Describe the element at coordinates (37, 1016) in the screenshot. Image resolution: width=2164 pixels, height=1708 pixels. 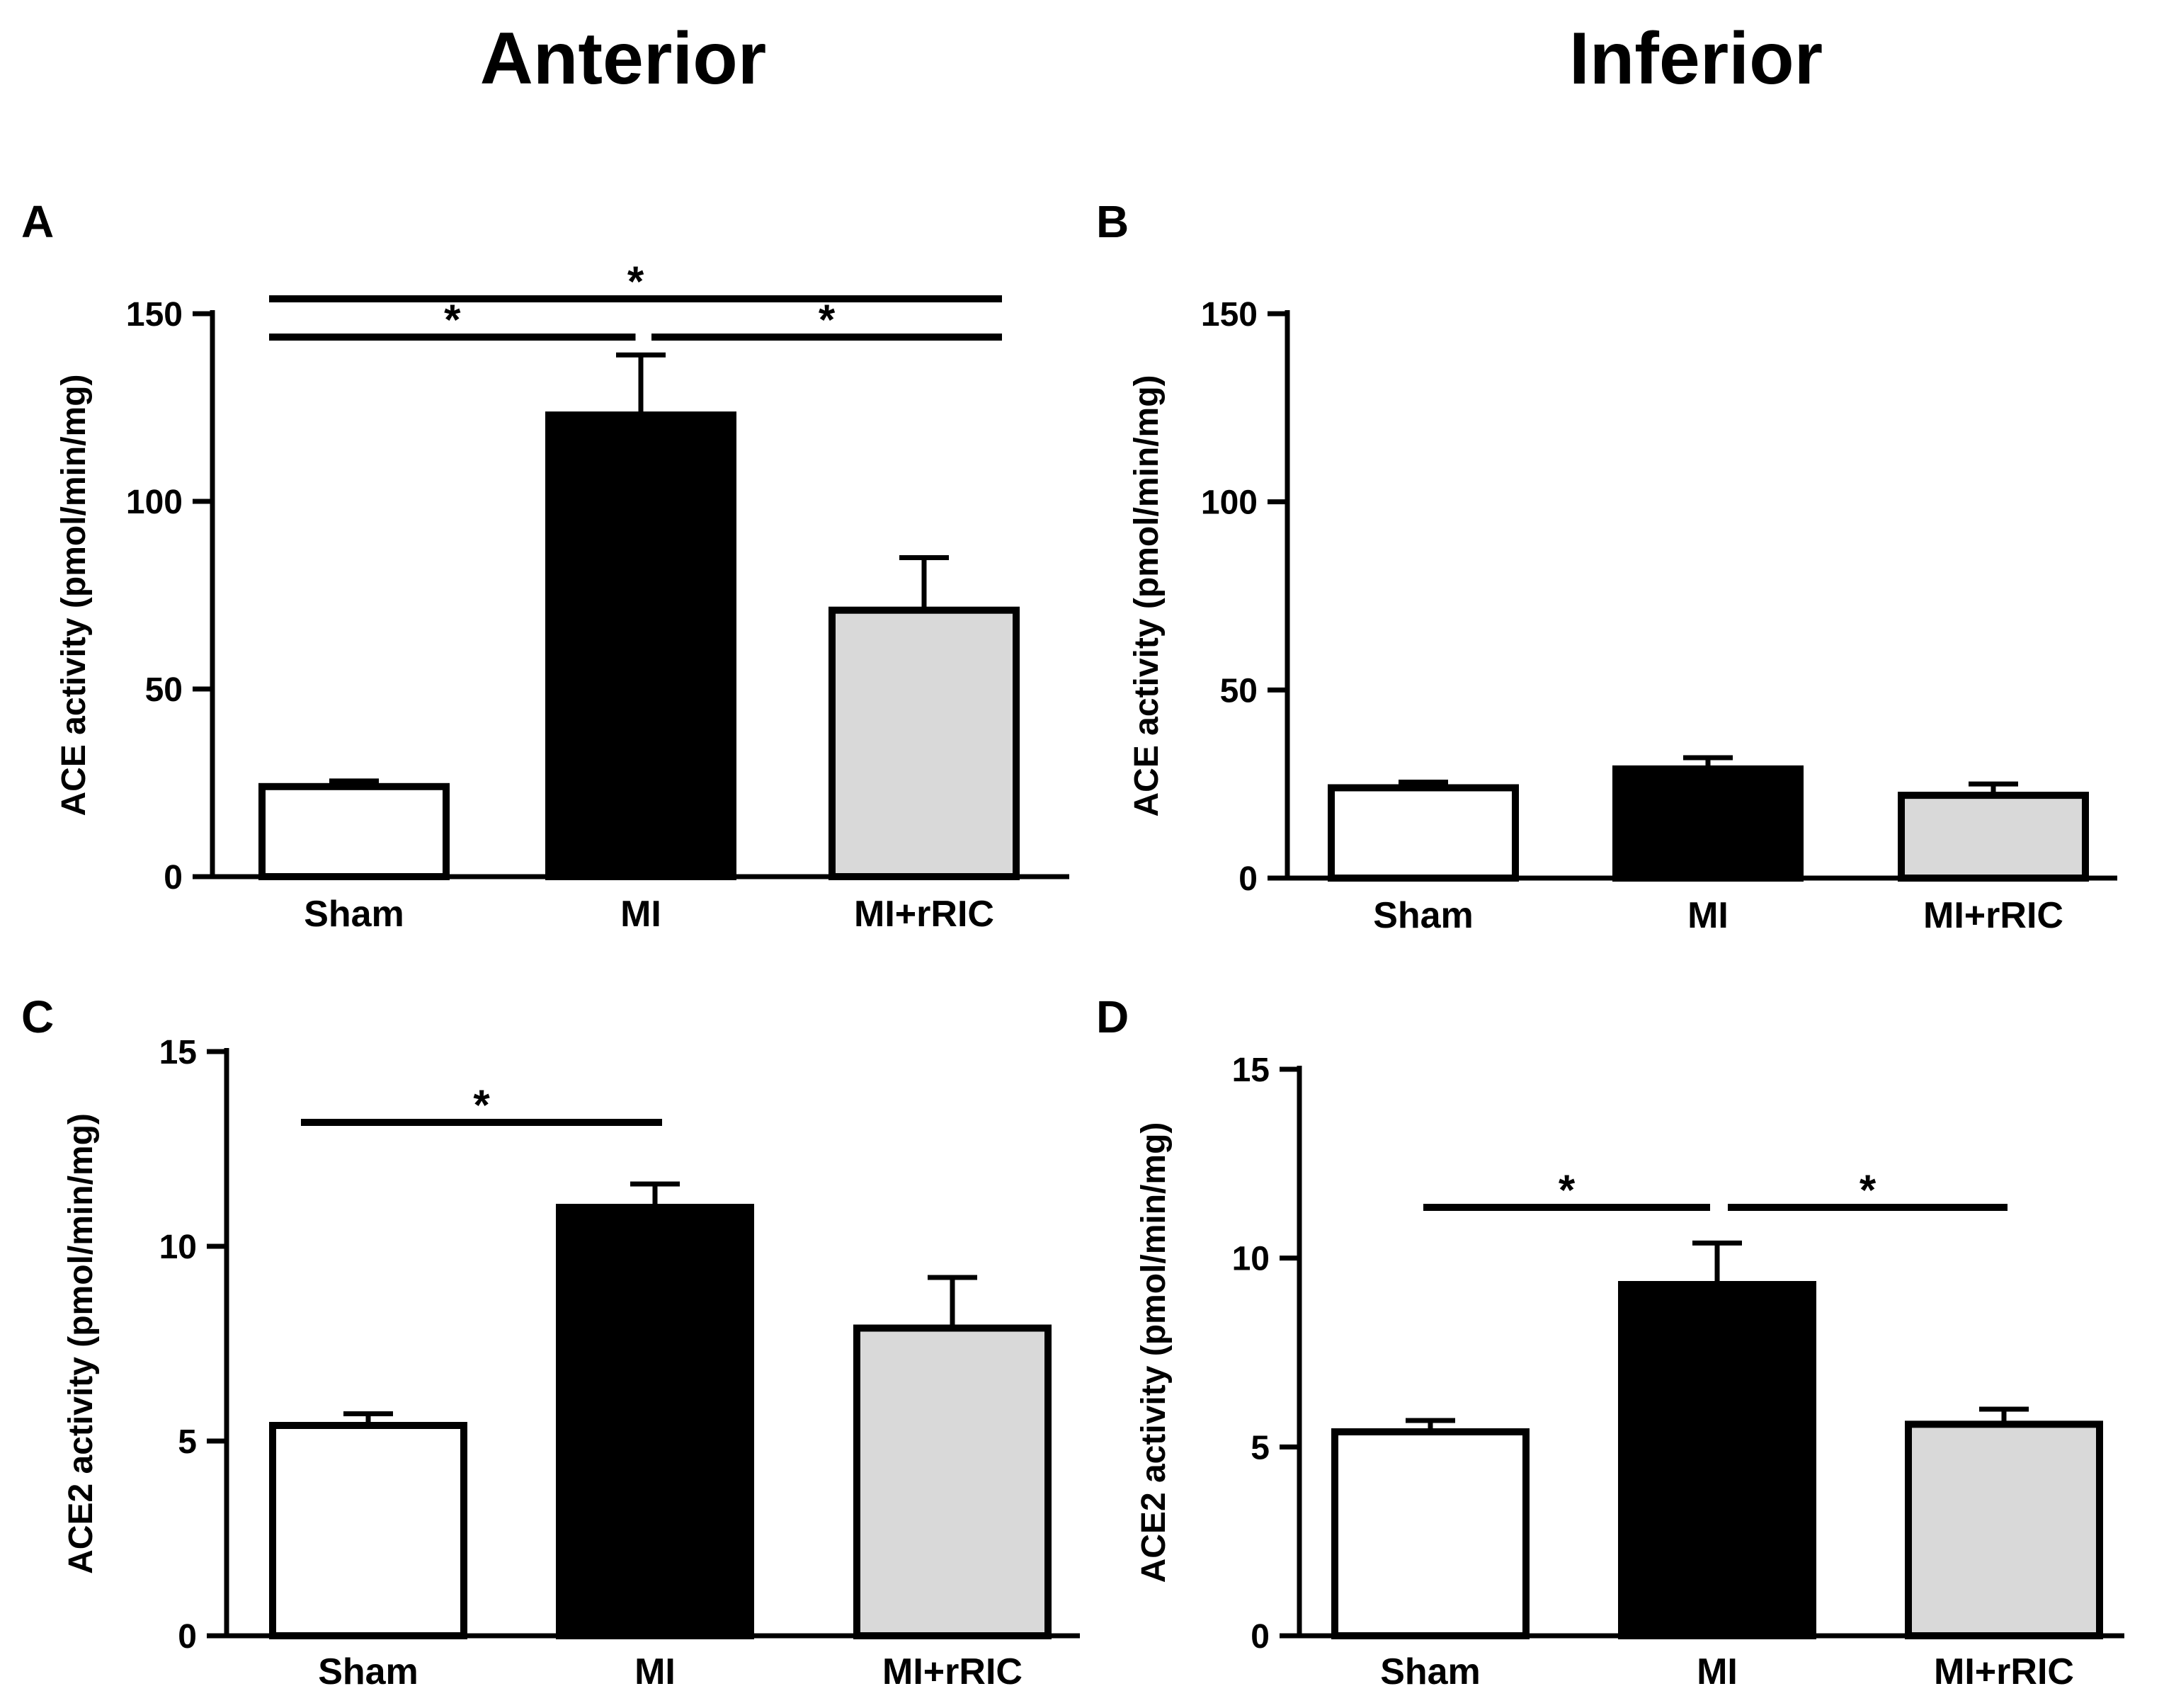
I see `panel-letter: C` at that location.